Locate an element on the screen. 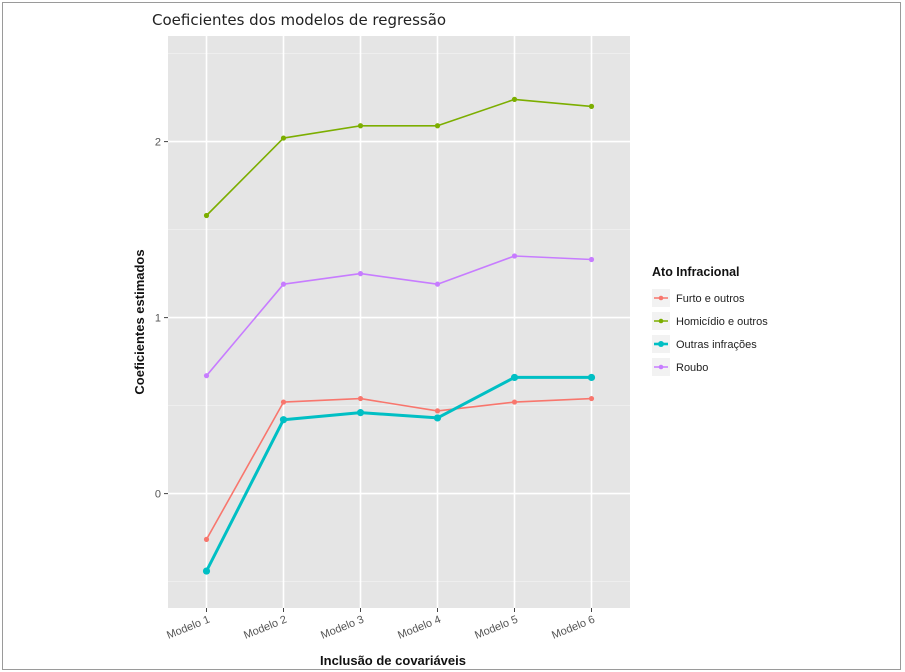  x-tick-label: Modelo 6 is located at coordinates (573, 628).